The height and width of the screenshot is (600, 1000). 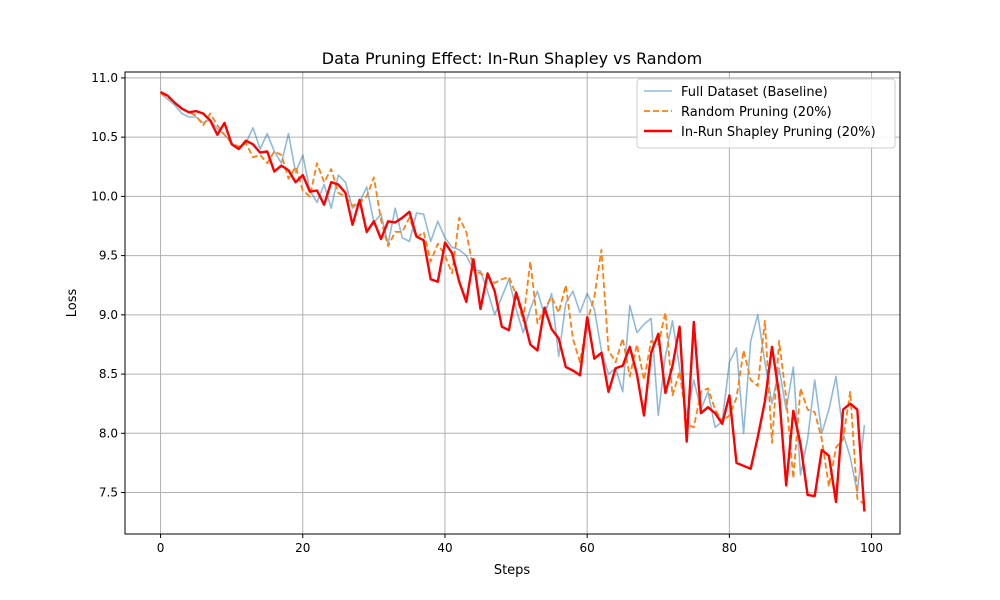 I want to click on y-tick-label: 7.5, so click(x=108, y=493).